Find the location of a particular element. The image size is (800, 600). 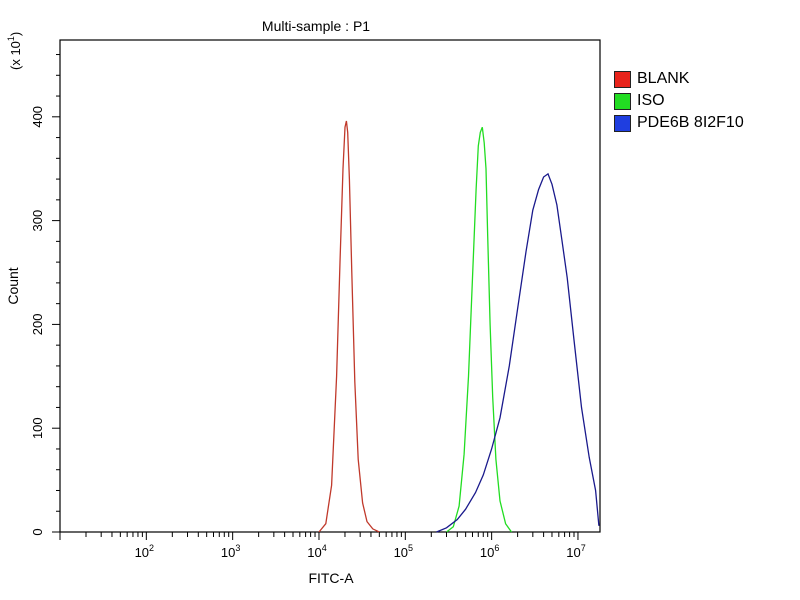

legend-swatch-pde6b is located at coordinates (622, 123).